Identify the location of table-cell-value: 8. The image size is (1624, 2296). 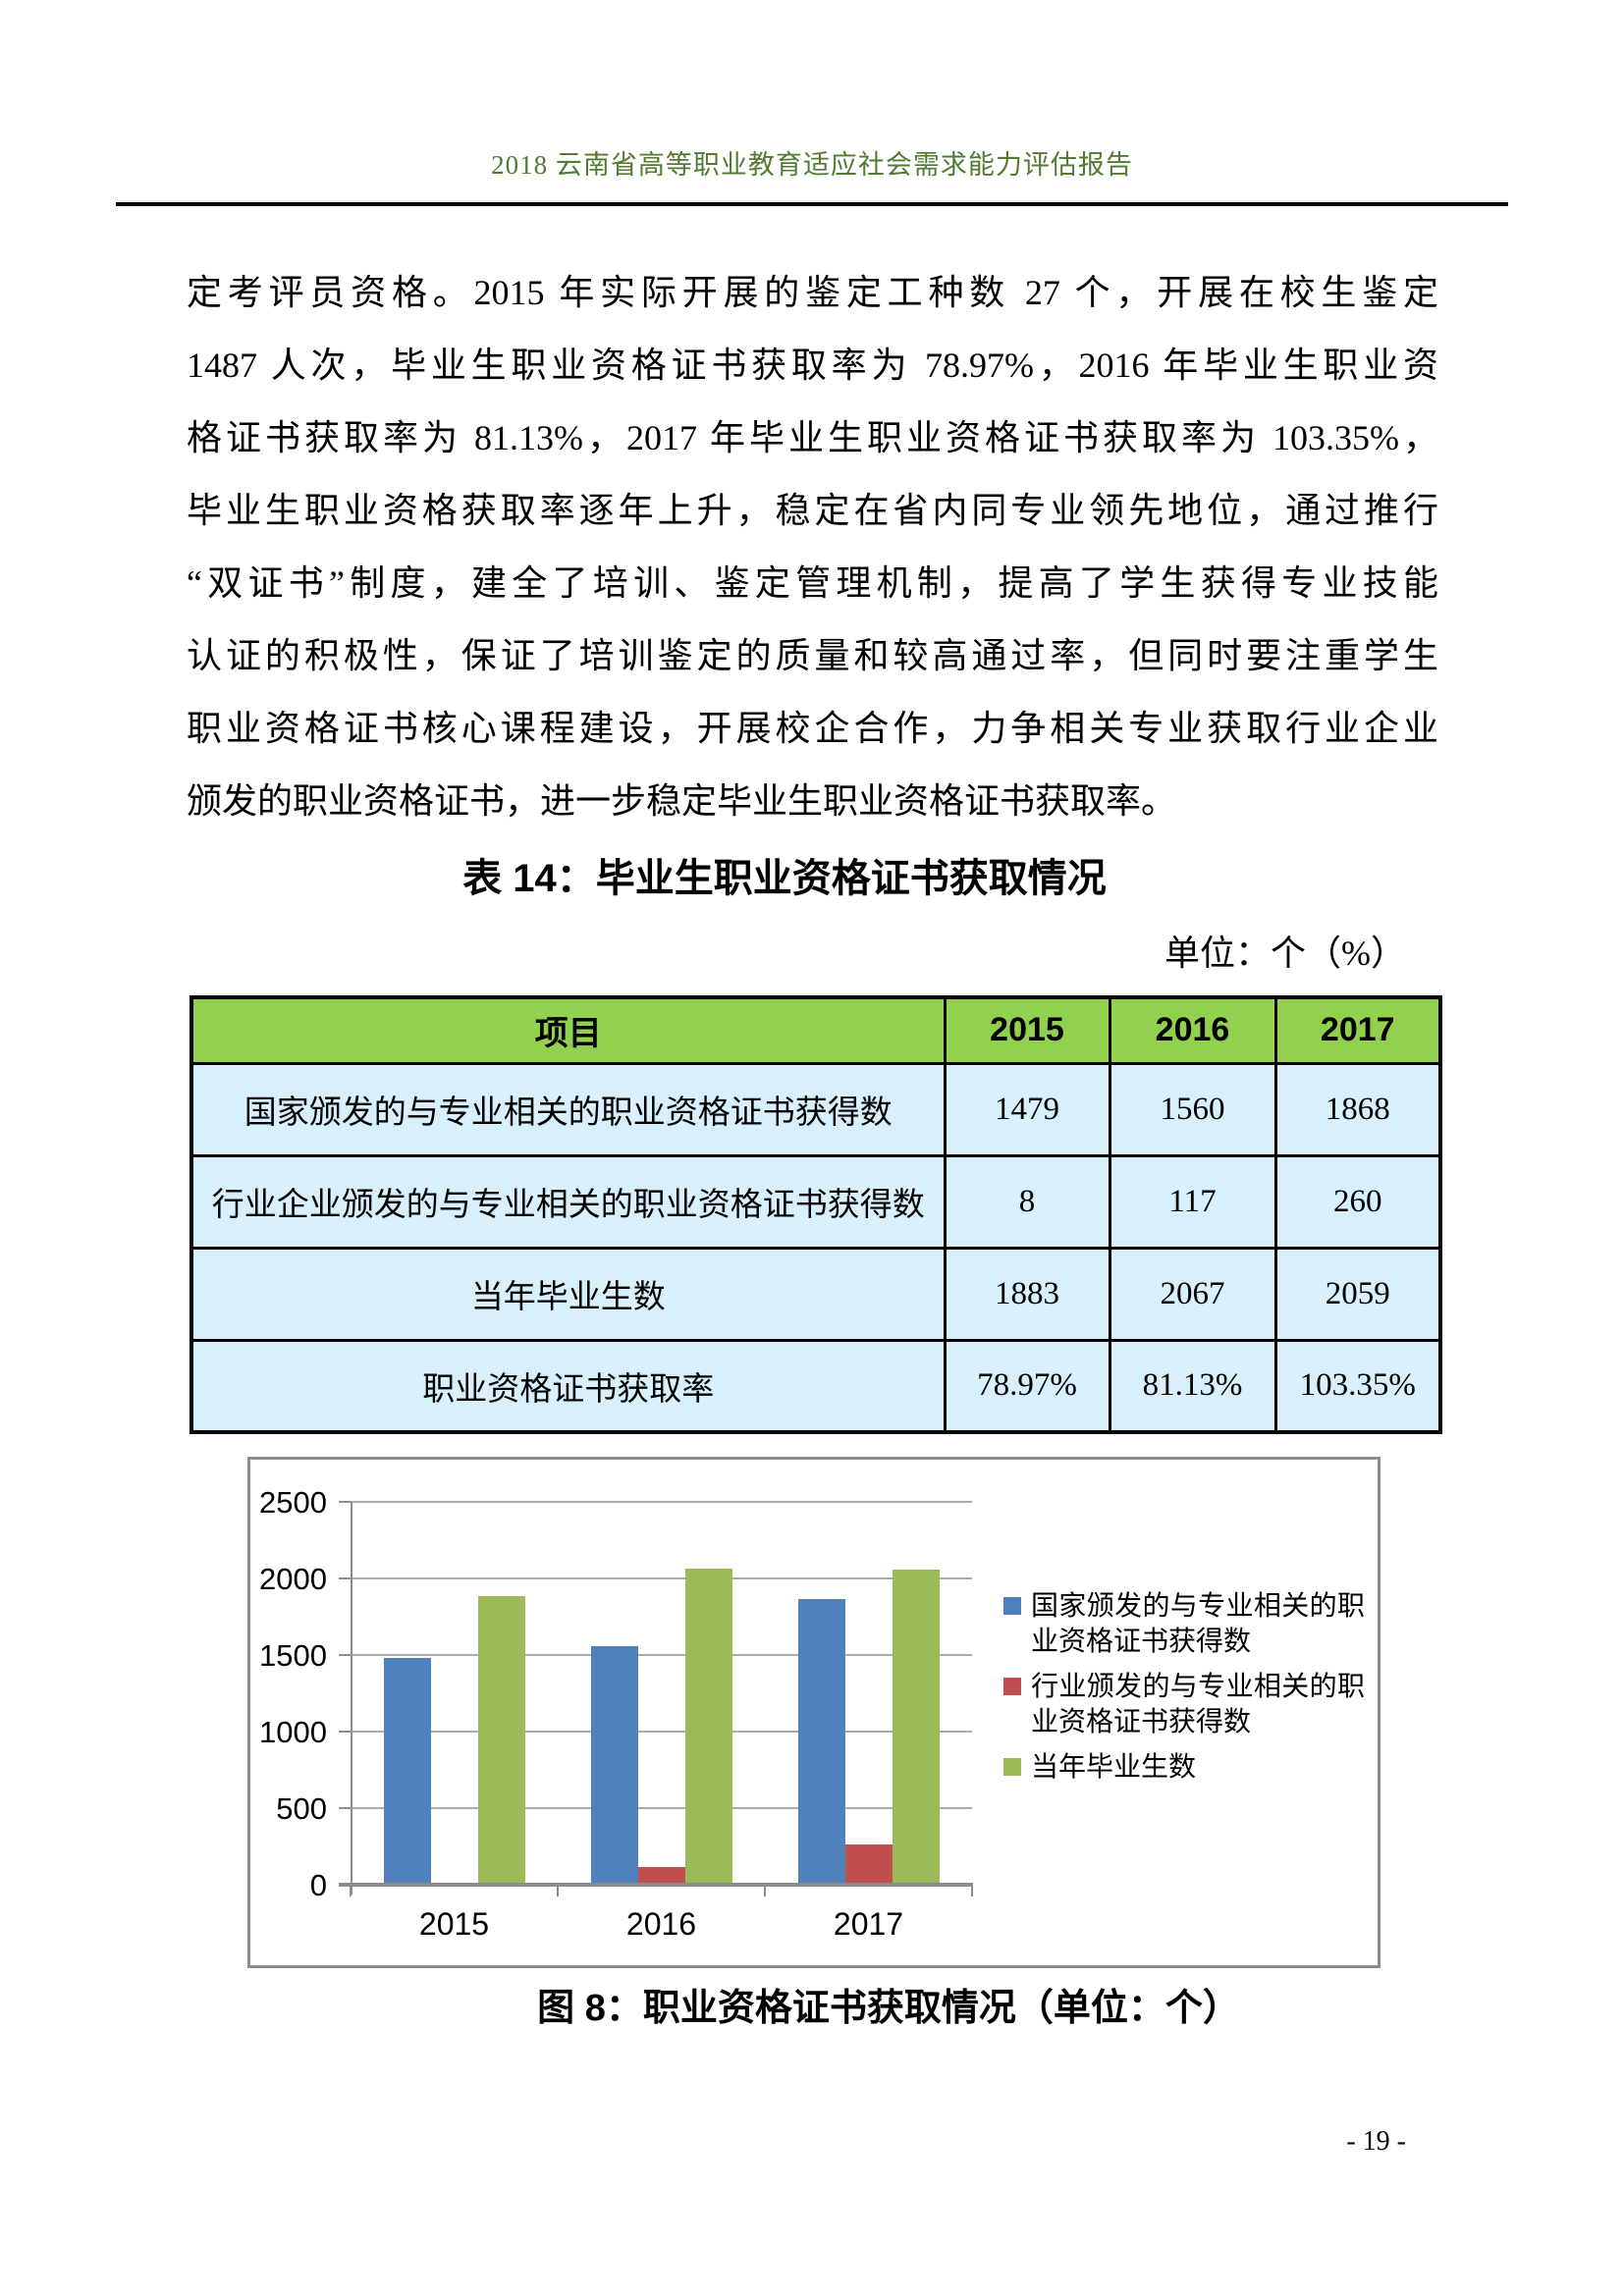
(1027, 1201).